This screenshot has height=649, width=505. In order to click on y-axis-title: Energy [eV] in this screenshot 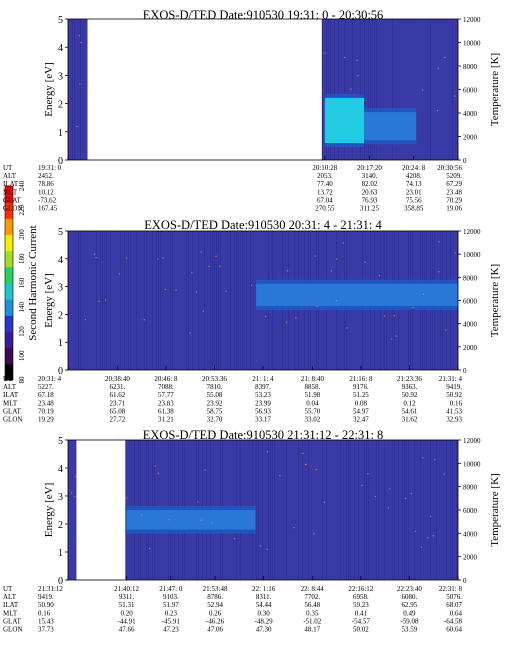, I will do `click(49, 510)`.